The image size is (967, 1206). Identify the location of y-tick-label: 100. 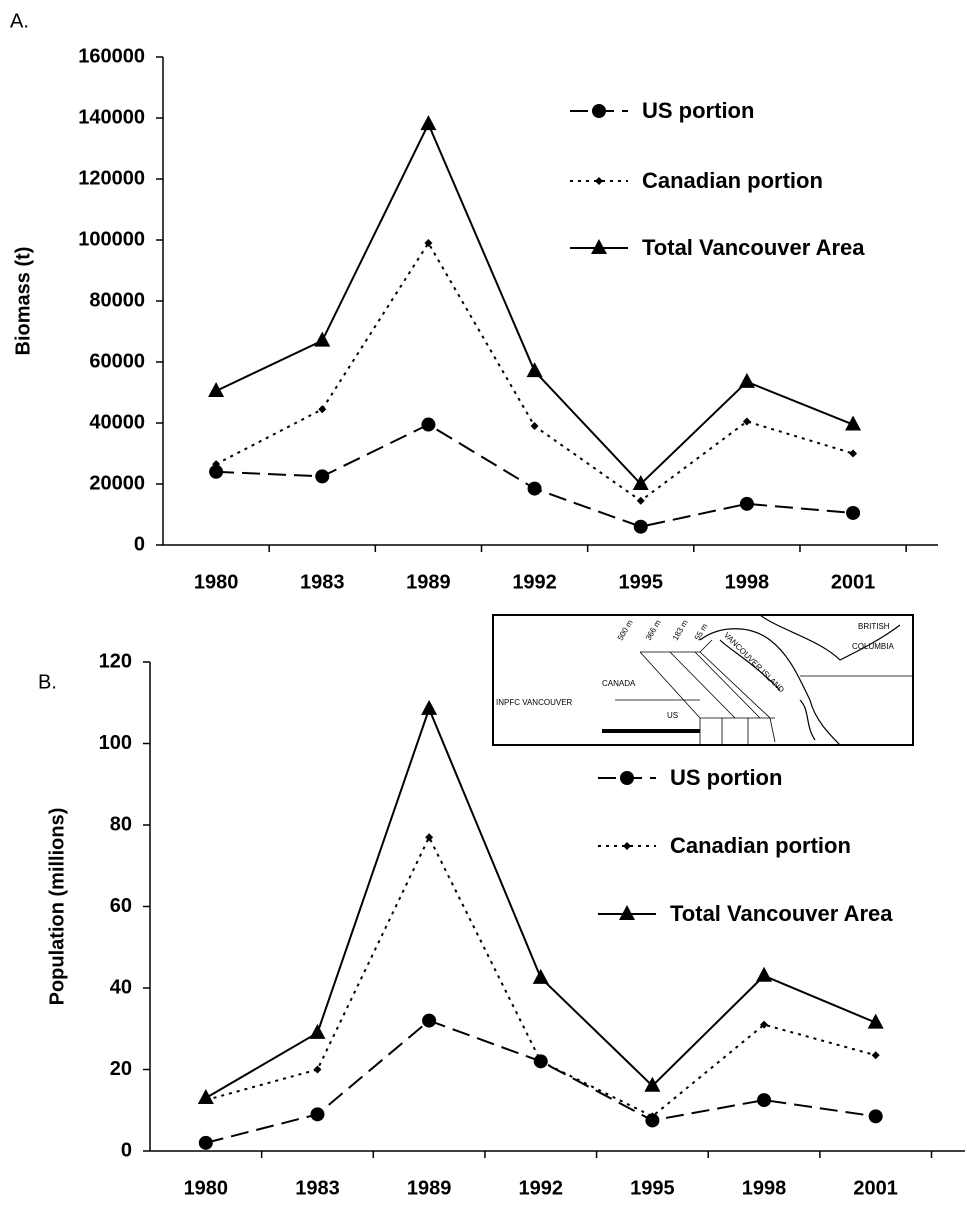
(115, 743).